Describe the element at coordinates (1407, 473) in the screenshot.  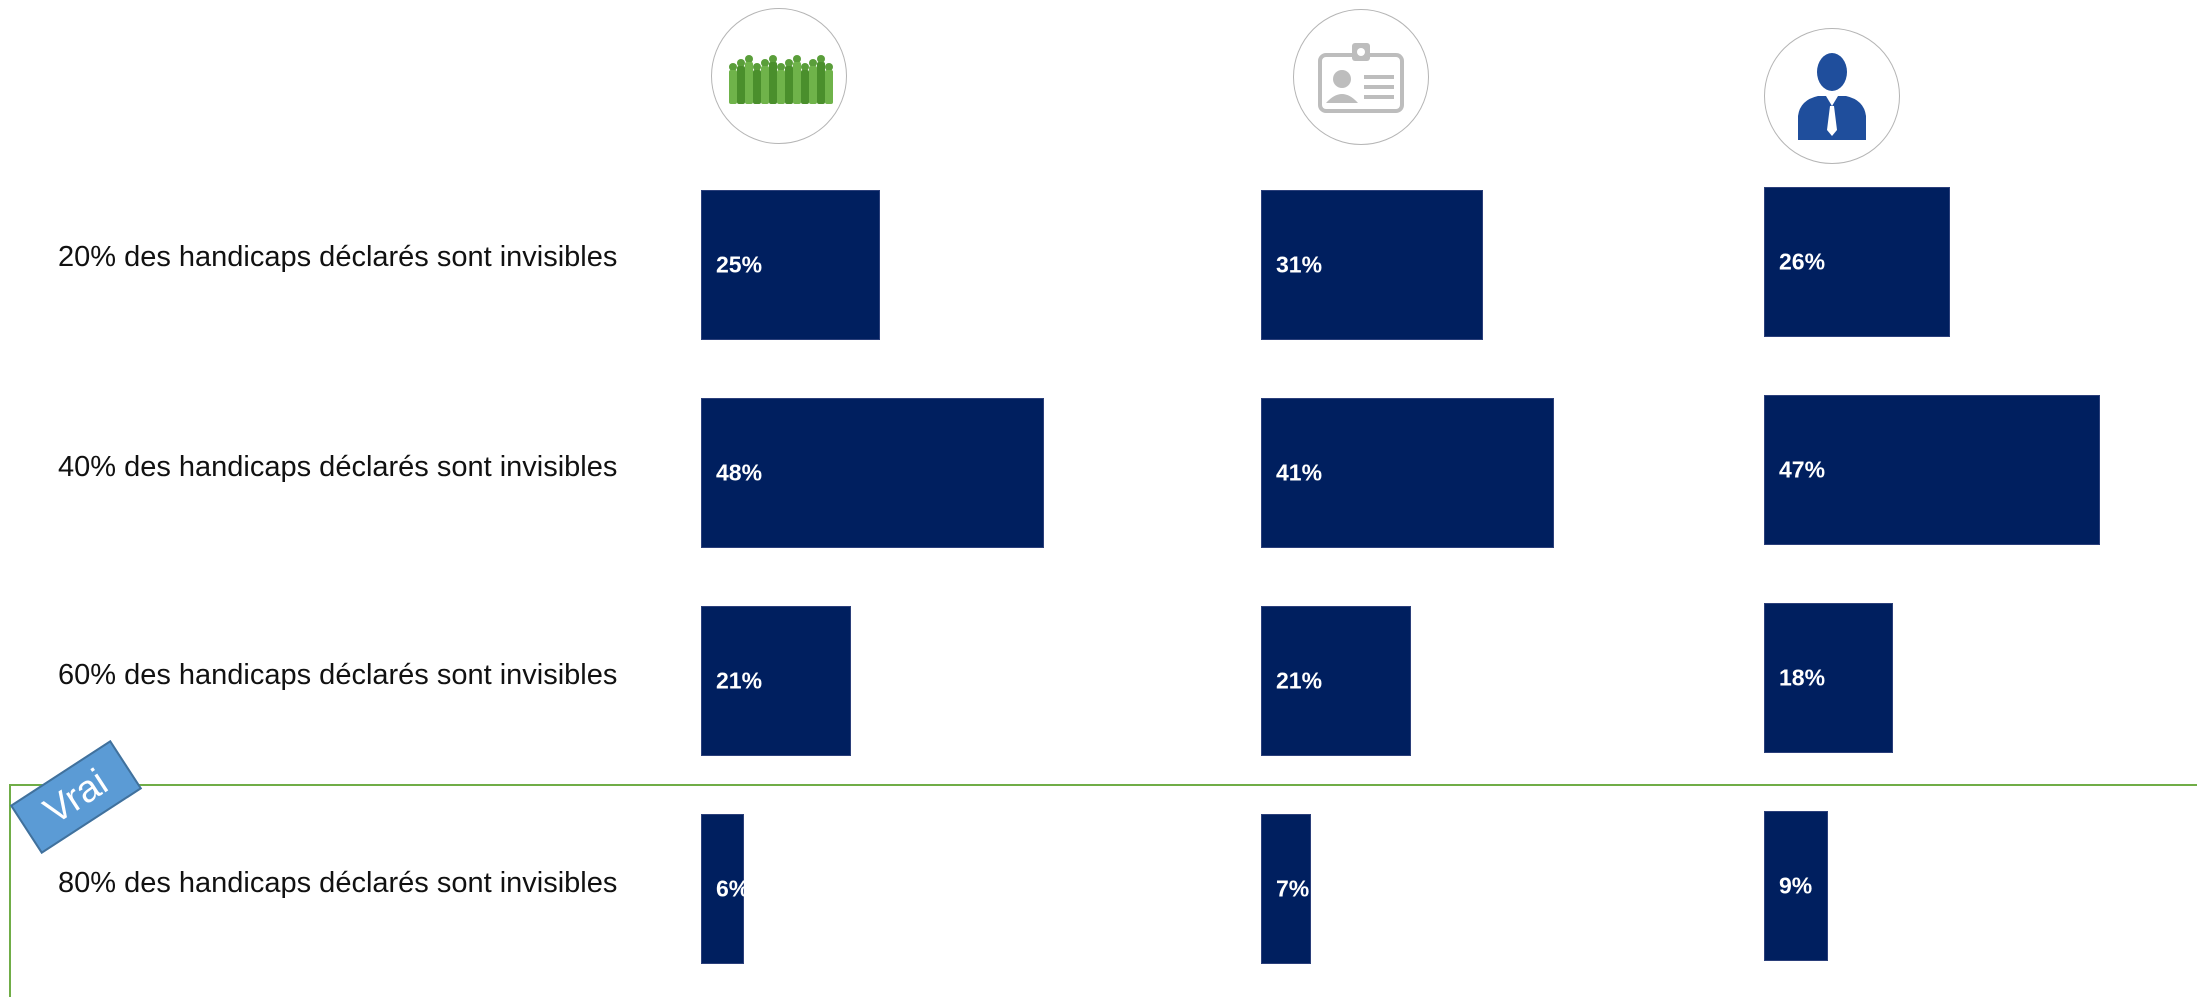
I see `bar: 41%` at that location.